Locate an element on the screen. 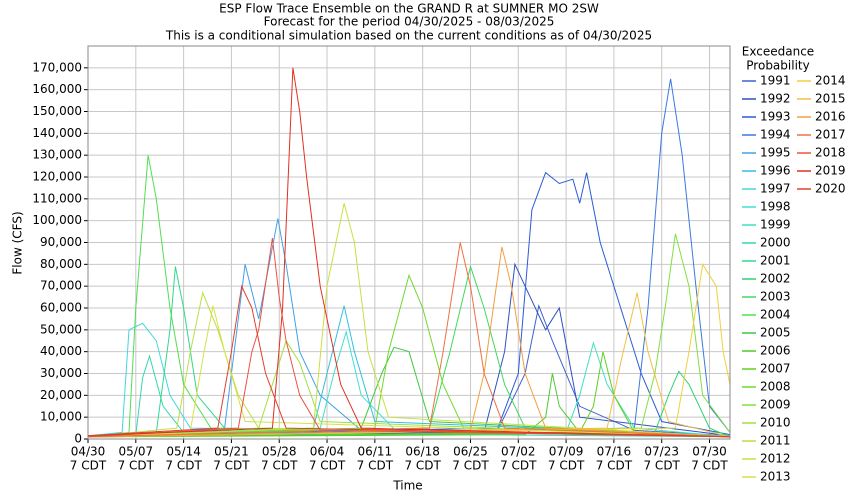 This screenshot has height=500, width=850. legend-label: 2011 is located at coordinates (775, 441).